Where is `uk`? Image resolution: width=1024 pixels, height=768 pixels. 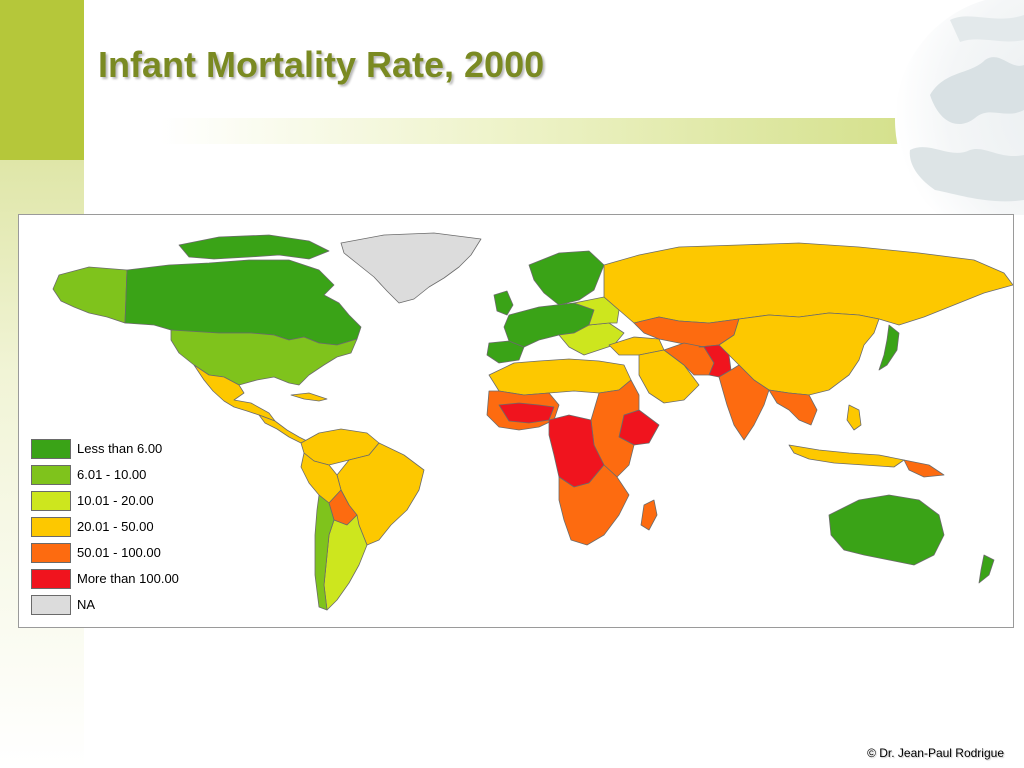
uk is located at coordinates (503, 303).